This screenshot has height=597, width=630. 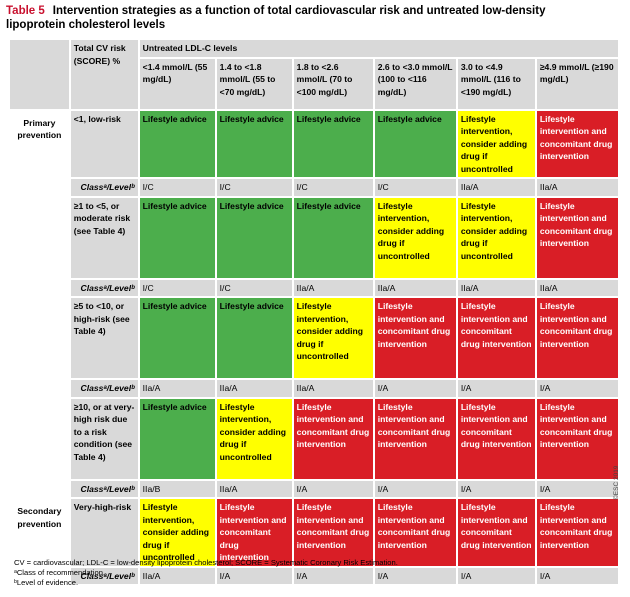 What do you see at coordinates (46, 582) in the screenshot?
I see `footnote-level: ᵇLevel of evidence.` at bounding box center [46, 582].